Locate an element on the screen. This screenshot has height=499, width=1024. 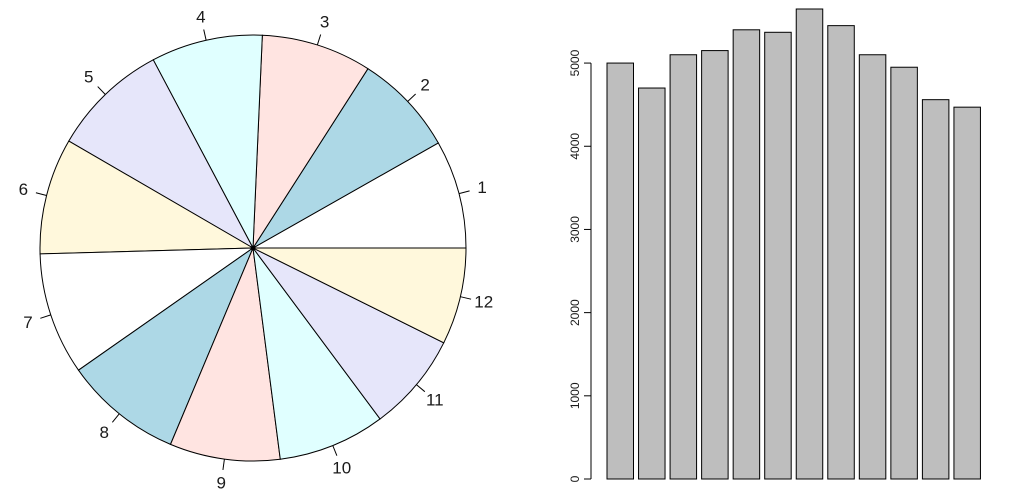
pie-center-dot is located at coordinates (253, 248).